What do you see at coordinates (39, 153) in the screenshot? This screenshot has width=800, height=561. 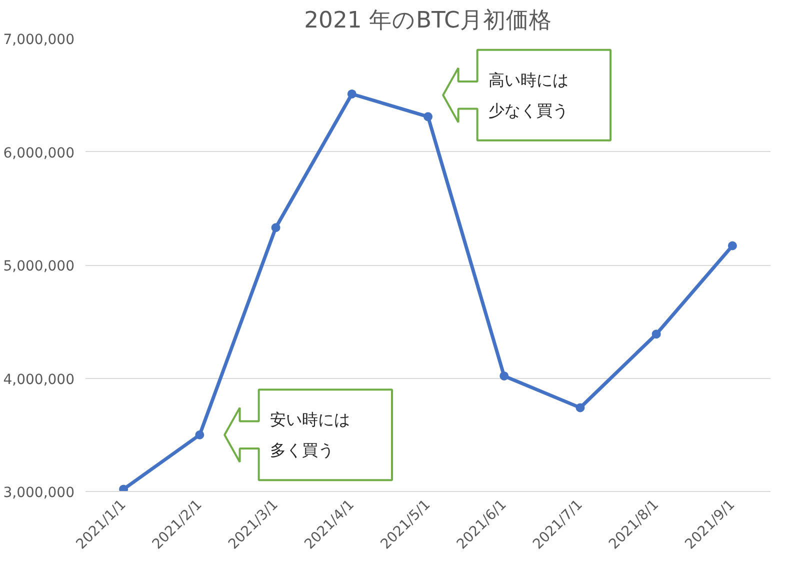 I see `y-tick-label: 6,000,000` at bounding box center [39, 153].